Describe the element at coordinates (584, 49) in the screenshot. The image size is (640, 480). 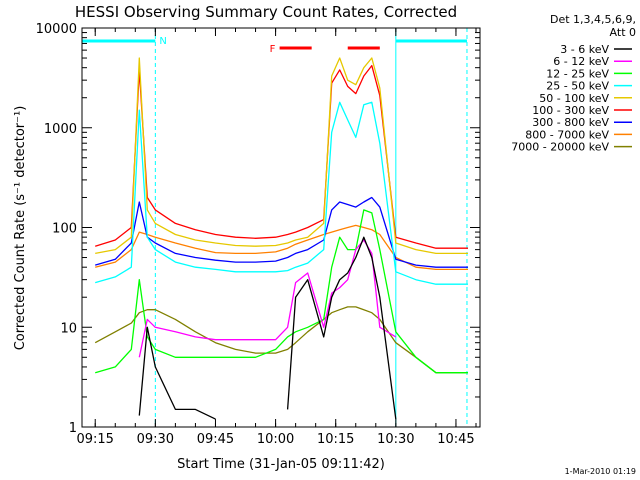
I see `legend-entry: 3 - 6 keV` at that location.